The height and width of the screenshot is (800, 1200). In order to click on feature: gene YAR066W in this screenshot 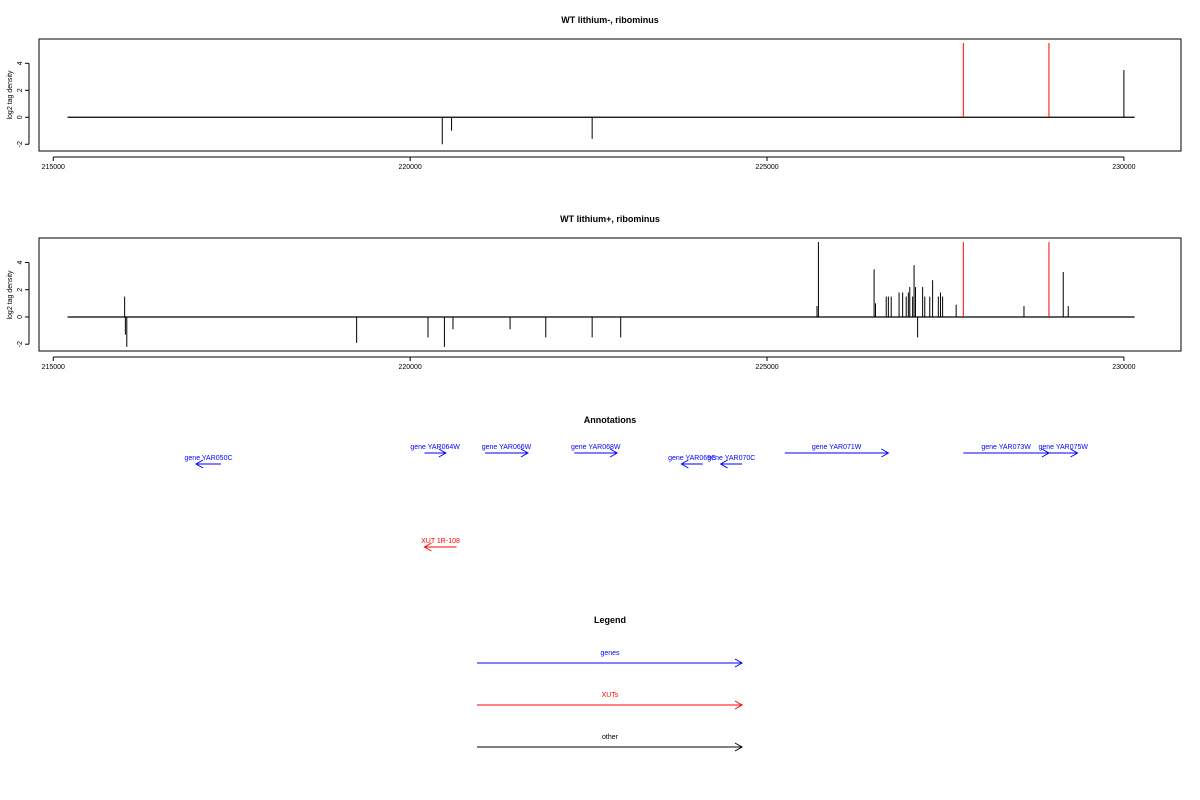, I will do `click(507, 451)`.